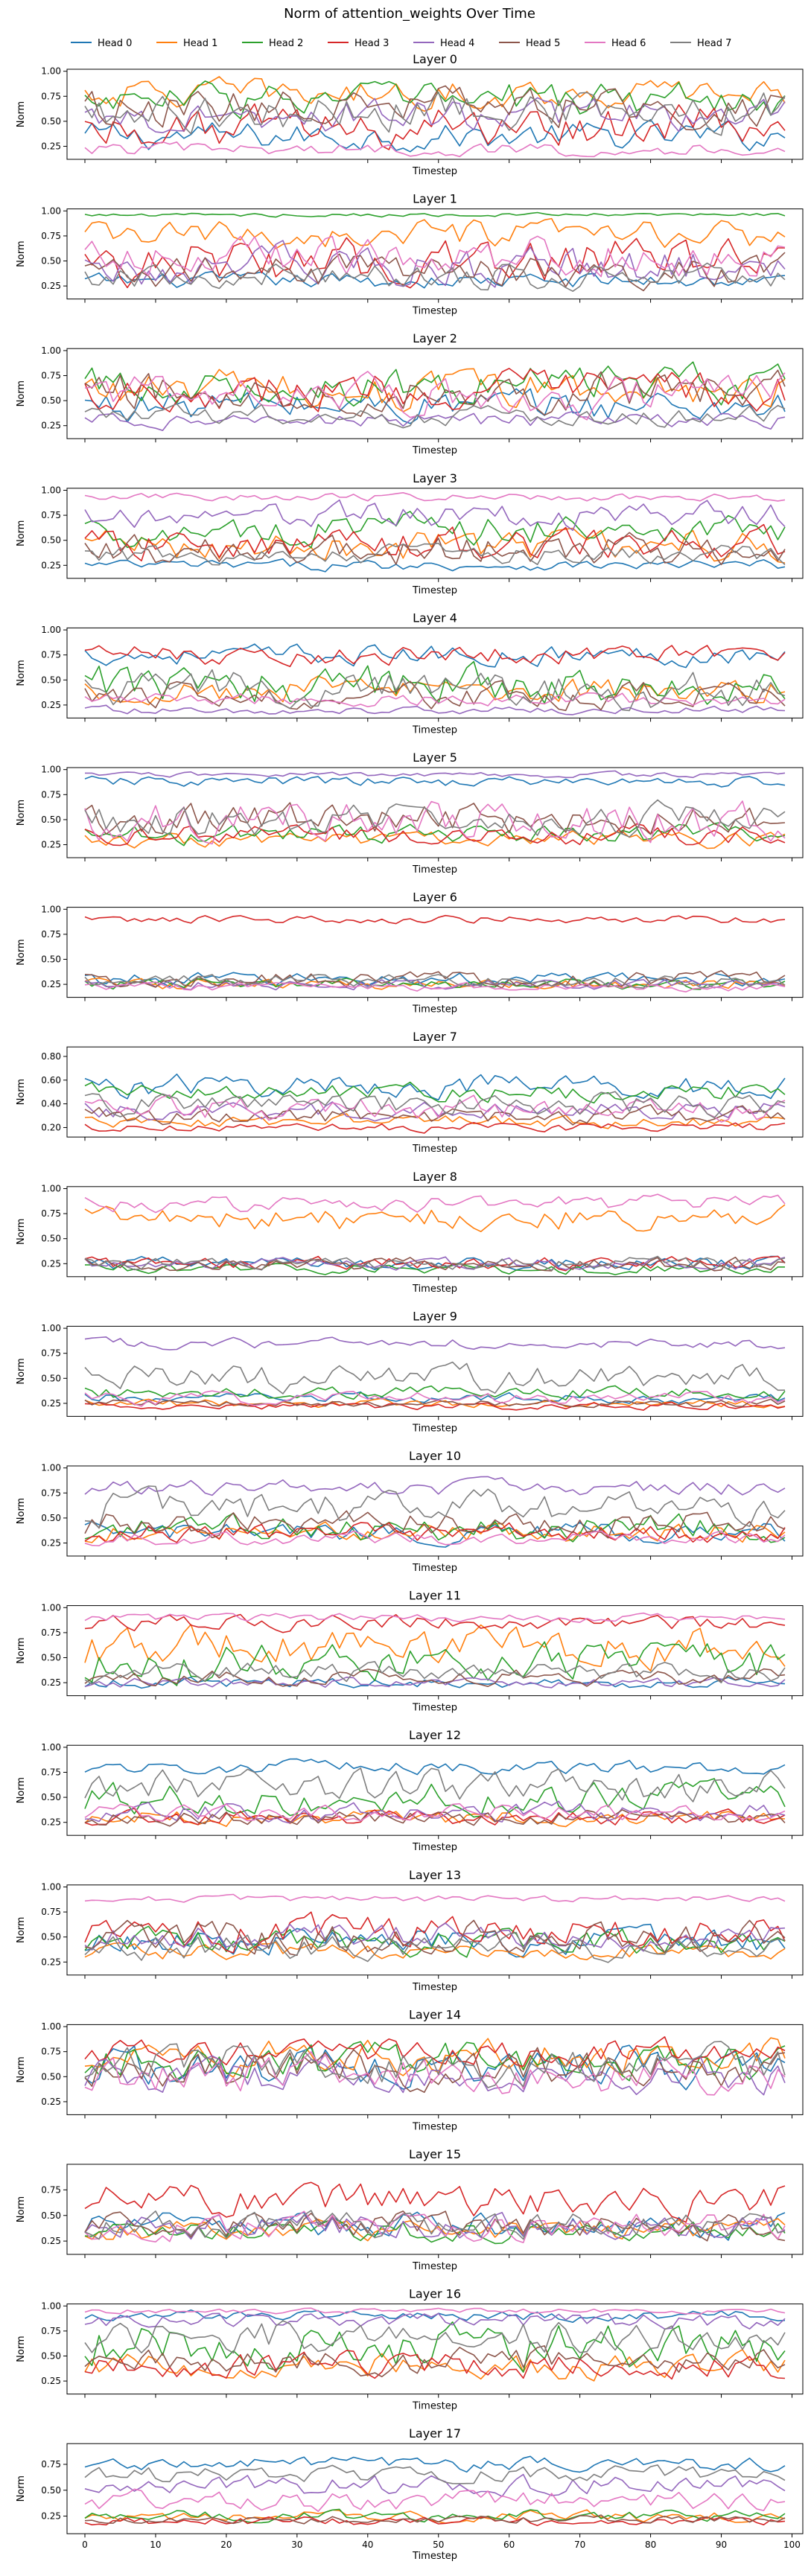 This screenshot has height=2576, width=811. I want to click on legend-item: Head 1, so click(186, 43).